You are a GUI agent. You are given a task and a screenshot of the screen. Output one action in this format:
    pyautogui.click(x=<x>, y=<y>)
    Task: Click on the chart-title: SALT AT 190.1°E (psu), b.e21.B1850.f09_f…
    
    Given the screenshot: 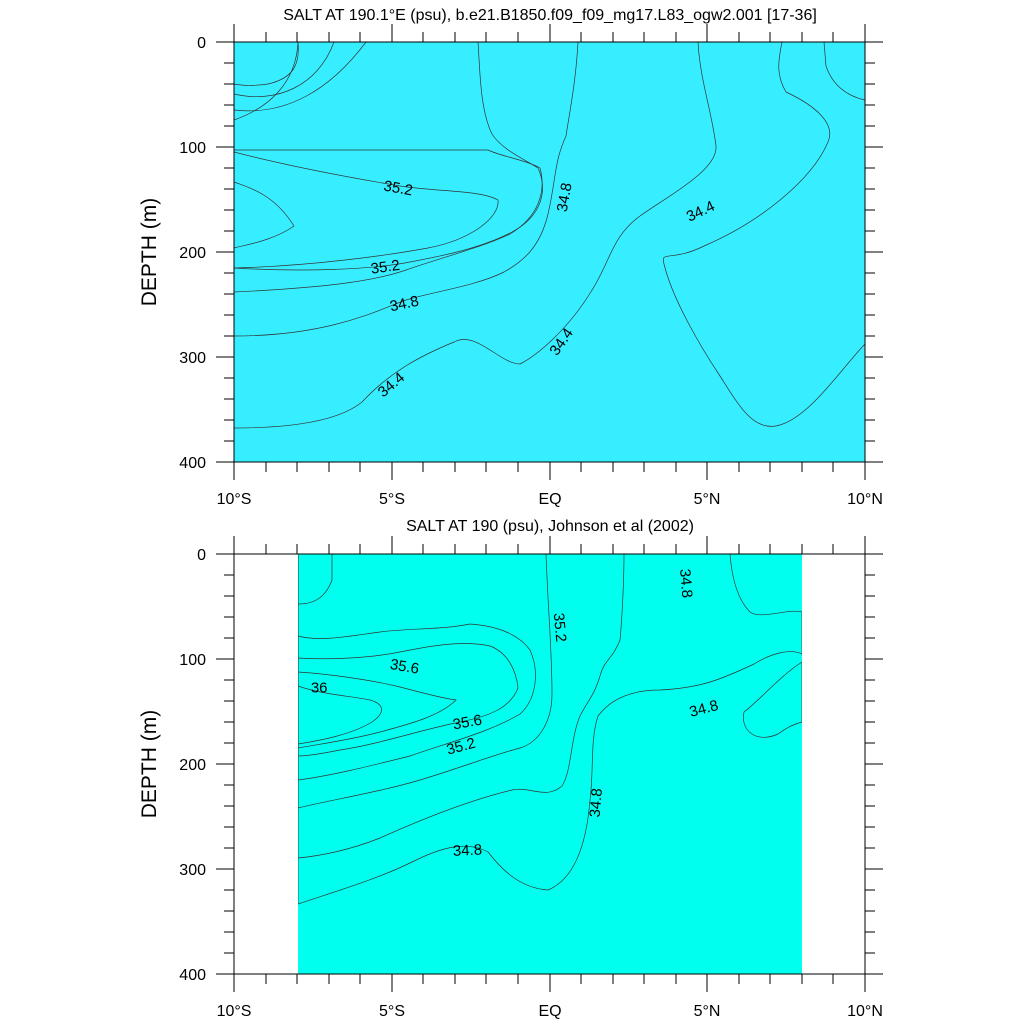 What is the action you would take?
    pyautogui.click(x=550, y=15)
    